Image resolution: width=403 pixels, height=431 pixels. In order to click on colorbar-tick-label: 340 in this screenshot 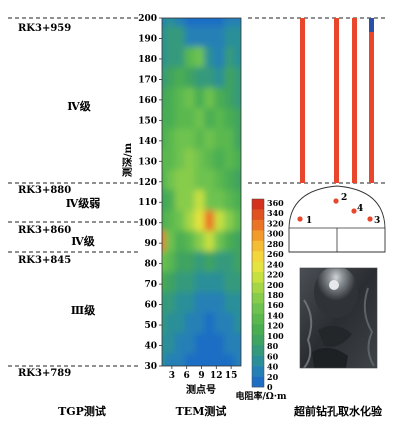, I will do `click(275, 213)`.